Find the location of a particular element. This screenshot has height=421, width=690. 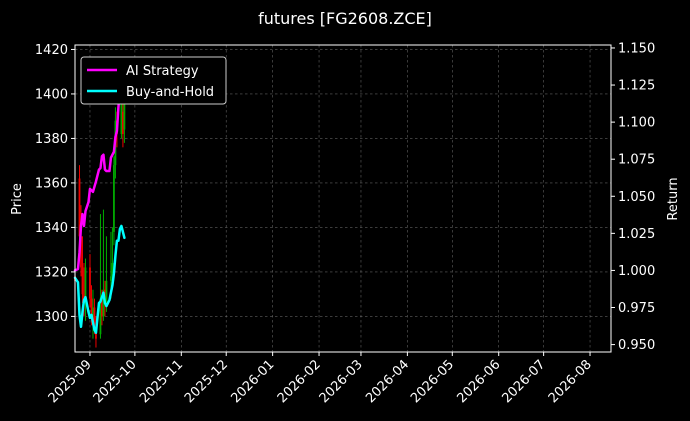

series-line-buy-and-hold is located at coordinates (99, 279).